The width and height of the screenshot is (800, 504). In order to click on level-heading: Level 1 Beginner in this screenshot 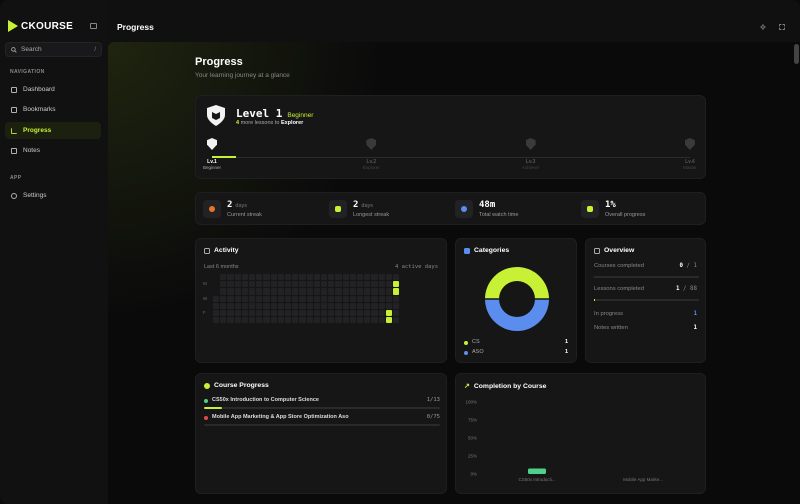, I will do `click(274, 113)`.